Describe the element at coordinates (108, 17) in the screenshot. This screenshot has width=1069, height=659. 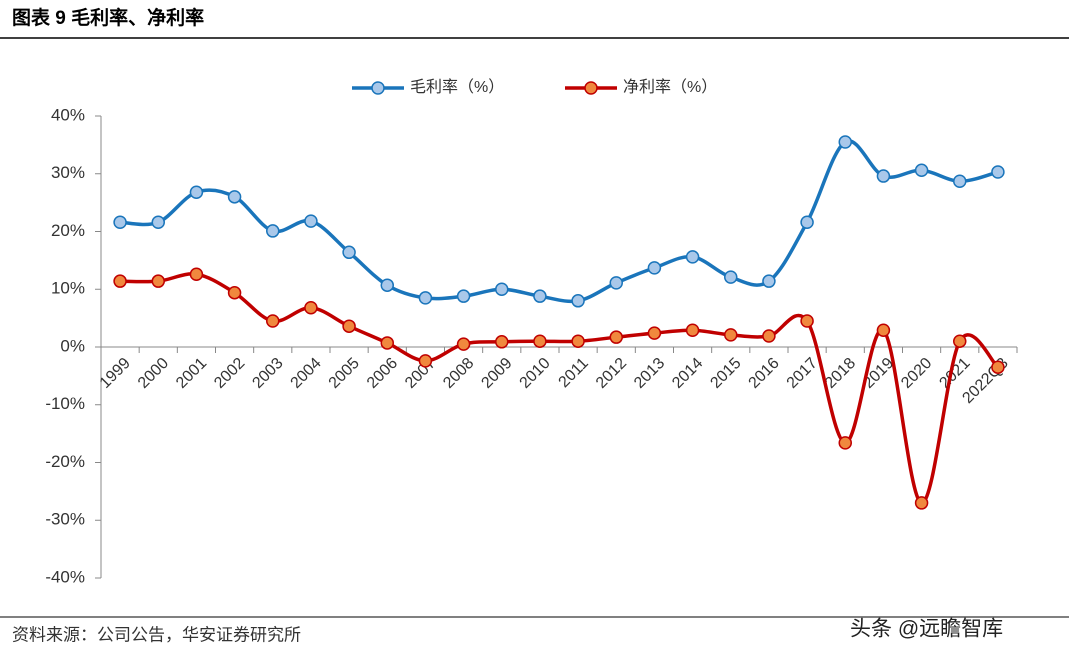
I see `chart-title: 图表 9 毛利率、净利率` at that location.